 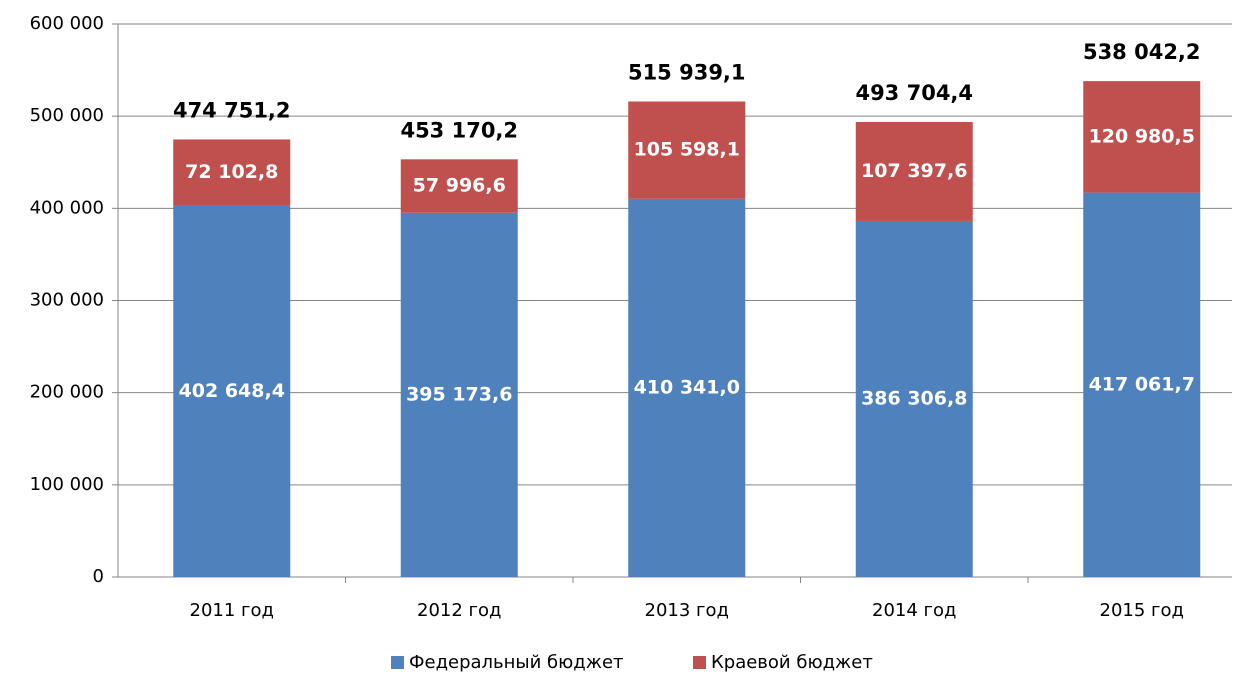 What do you see at coordinates (459, 130) in the screenshot?
I see `total-label: 453 170,2` at bounding box center [459, 130].